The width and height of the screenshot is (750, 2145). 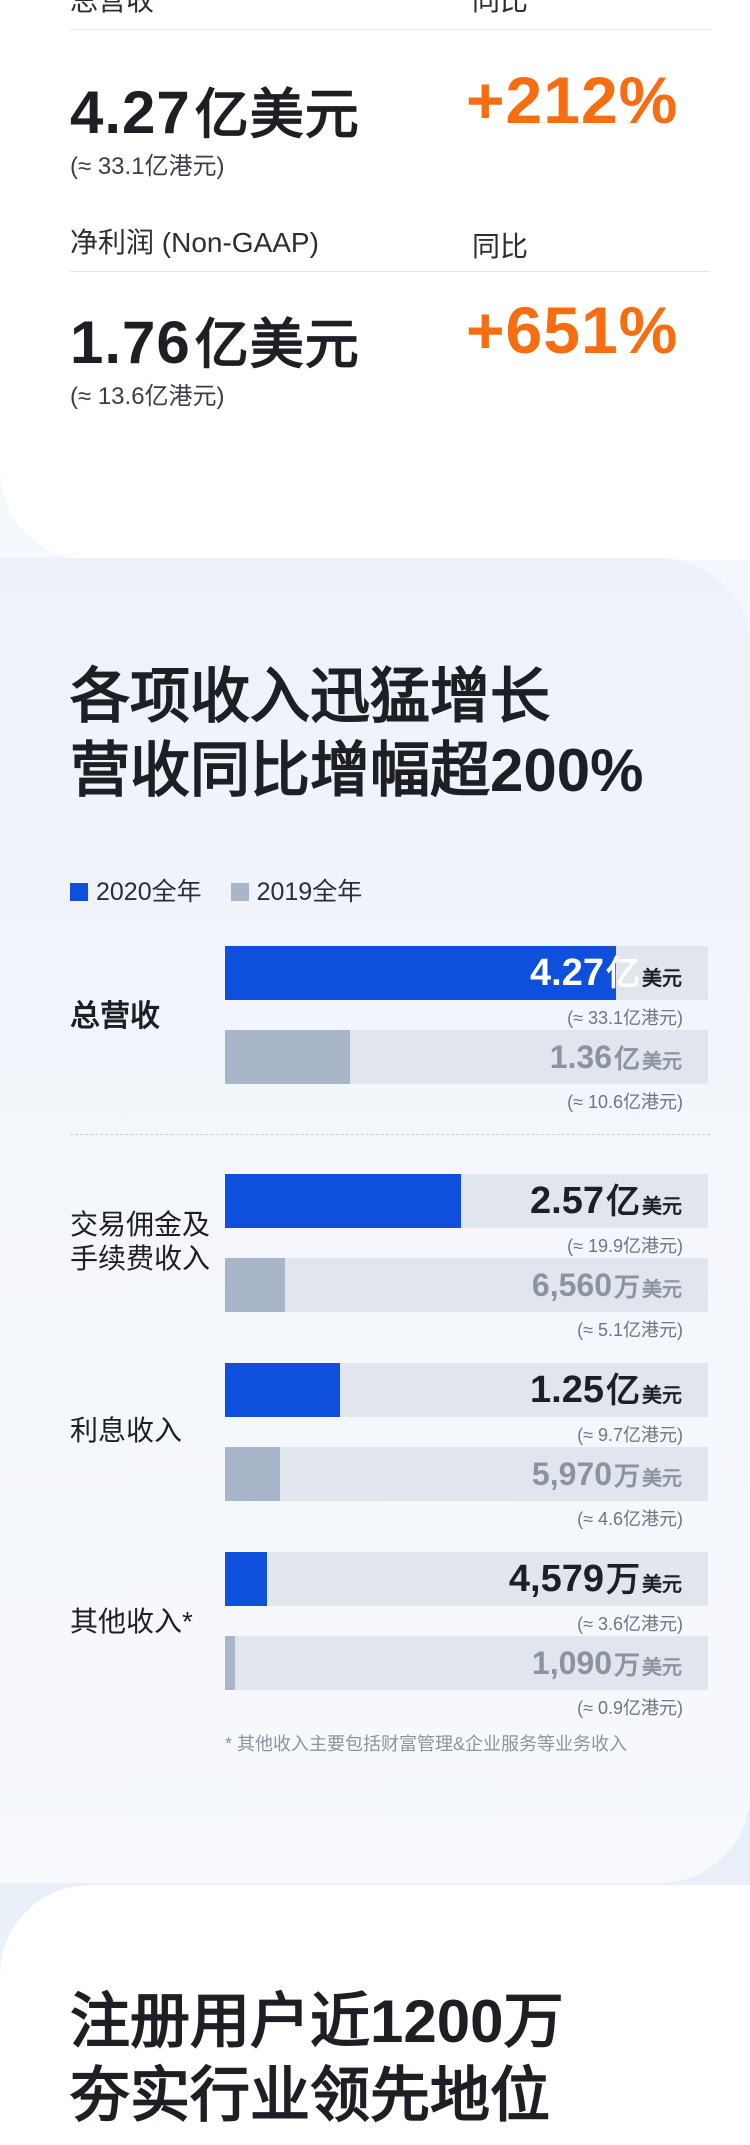 What do you see at coordinates (194, 242) in the screenshot?
I see `metric-label: 净利润 (Non-GAAP)` at bounding box center [194, 242].